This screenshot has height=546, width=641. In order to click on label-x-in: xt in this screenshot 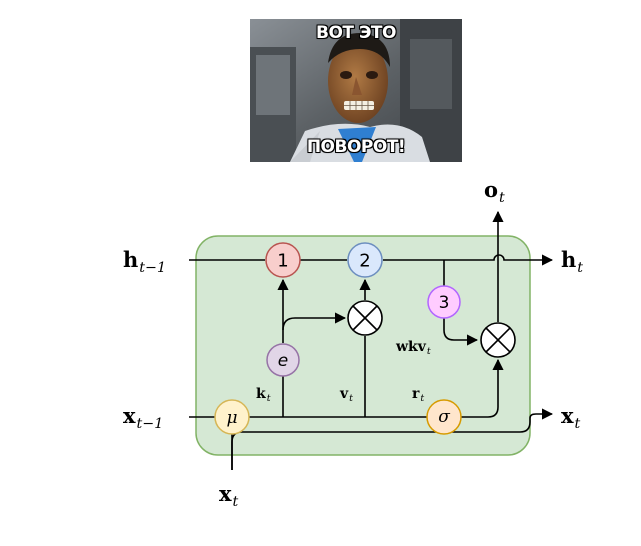, I will do `click(229, 495)`.